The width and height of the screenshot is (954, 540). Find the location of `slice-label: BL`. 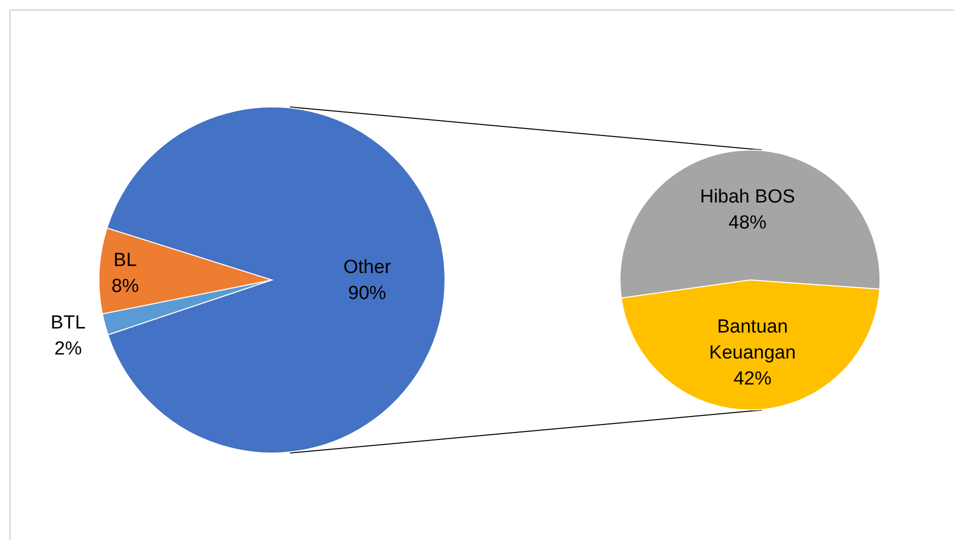

slice-label: BL is located at coordinates (125, 261).